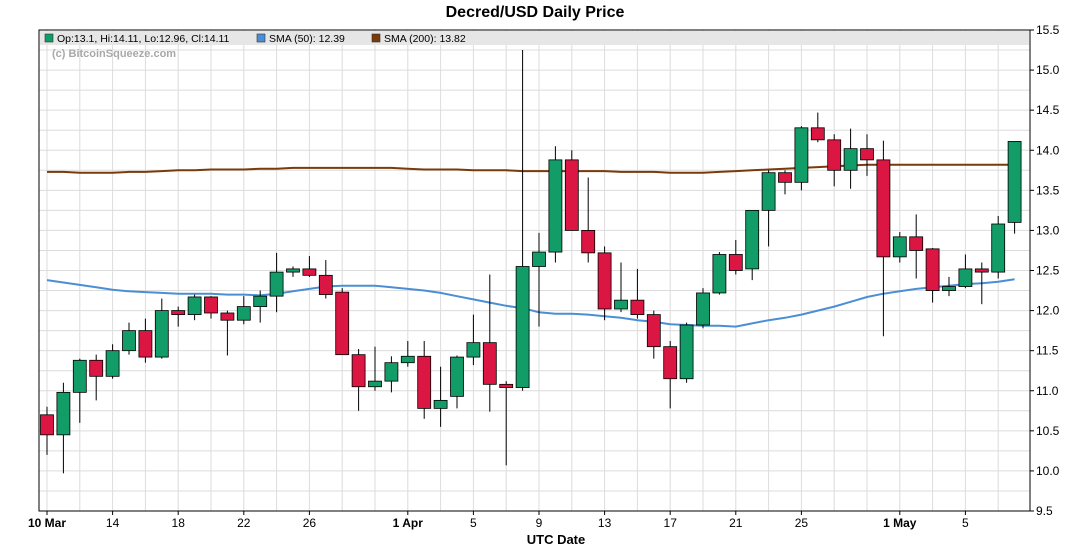 This screenshot has width=1070, height=551. I want to click on legend-swatch-sma200, so click(376, 38).